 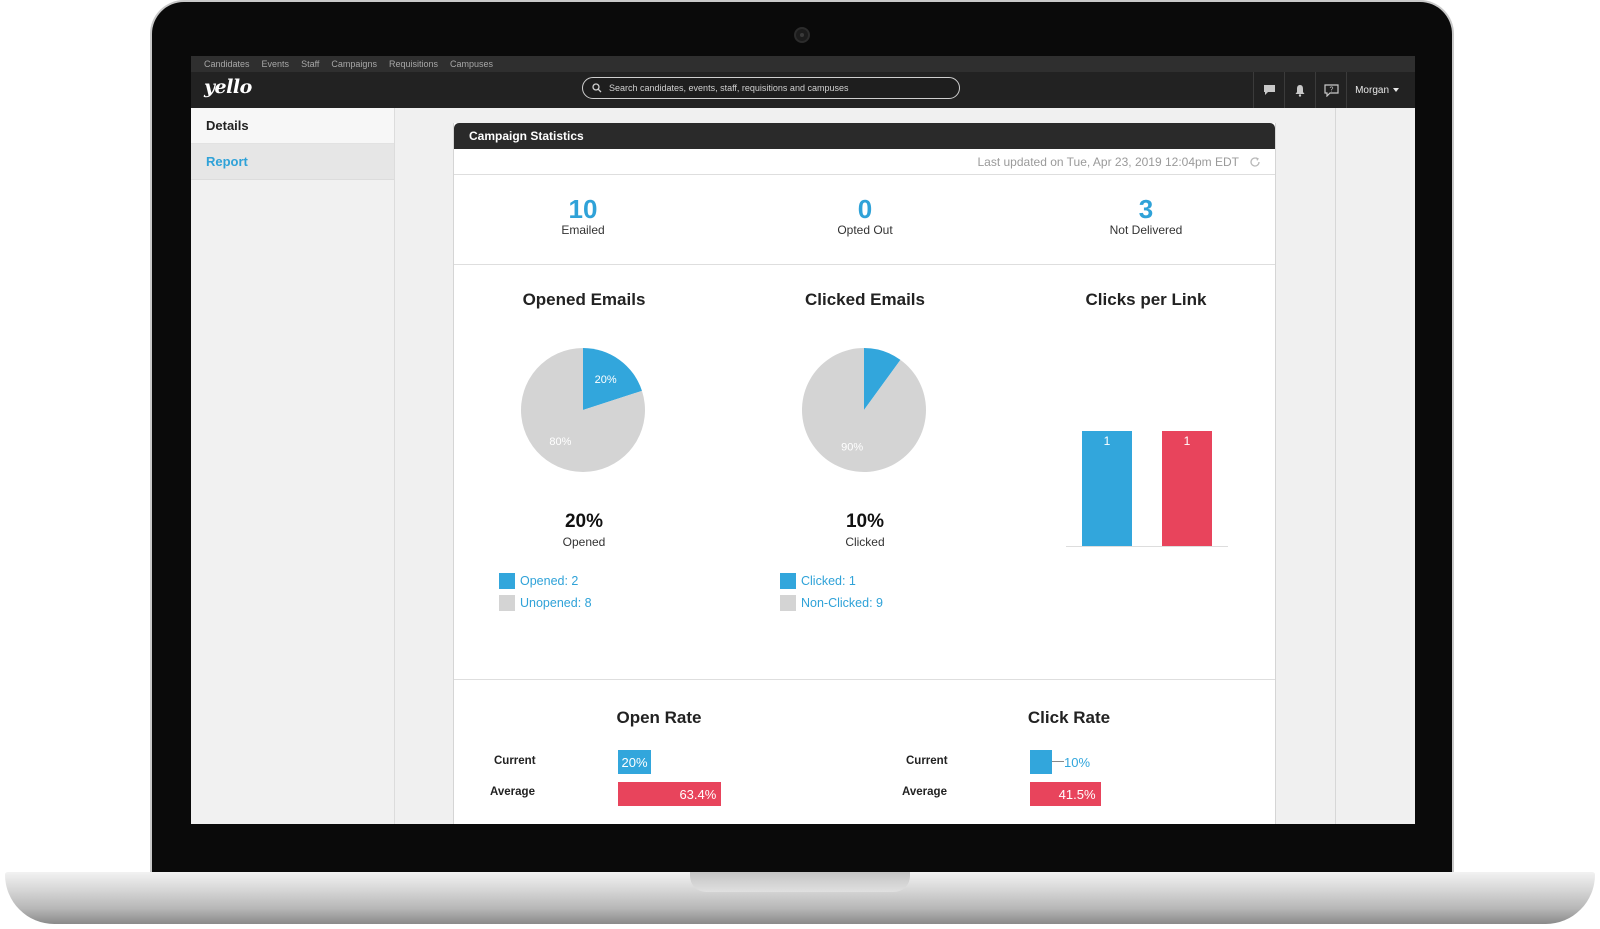 What do you see at coordinates (584, 542) in the screenshot?
I see `opened-percent-label: Opened` at bounding box center [584, 542].